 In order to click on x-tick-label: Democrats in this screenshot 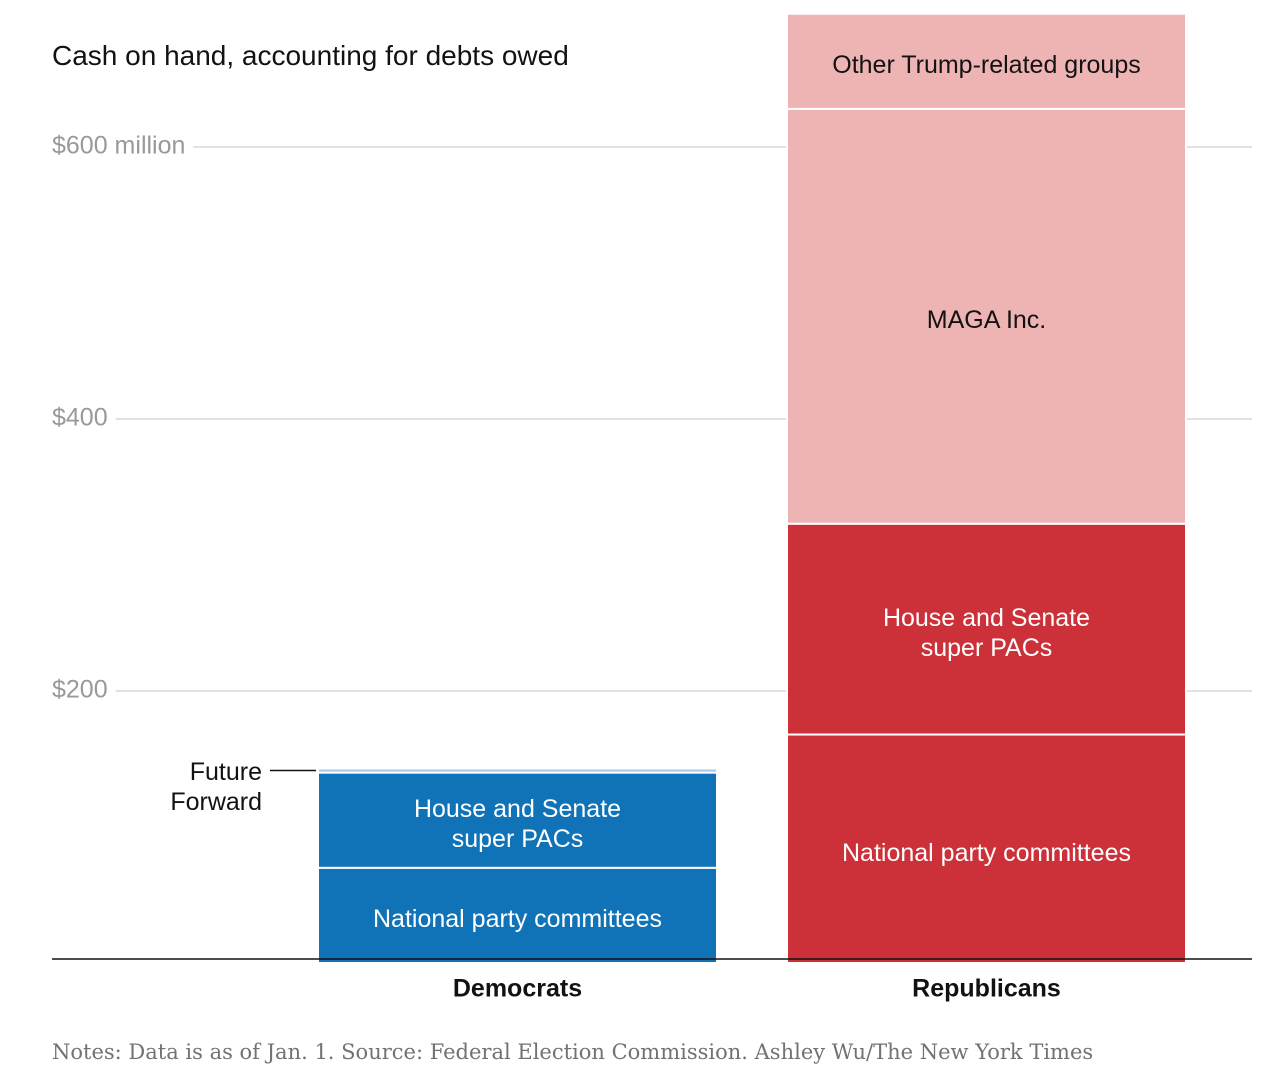, I will do `click(517, 989)`.